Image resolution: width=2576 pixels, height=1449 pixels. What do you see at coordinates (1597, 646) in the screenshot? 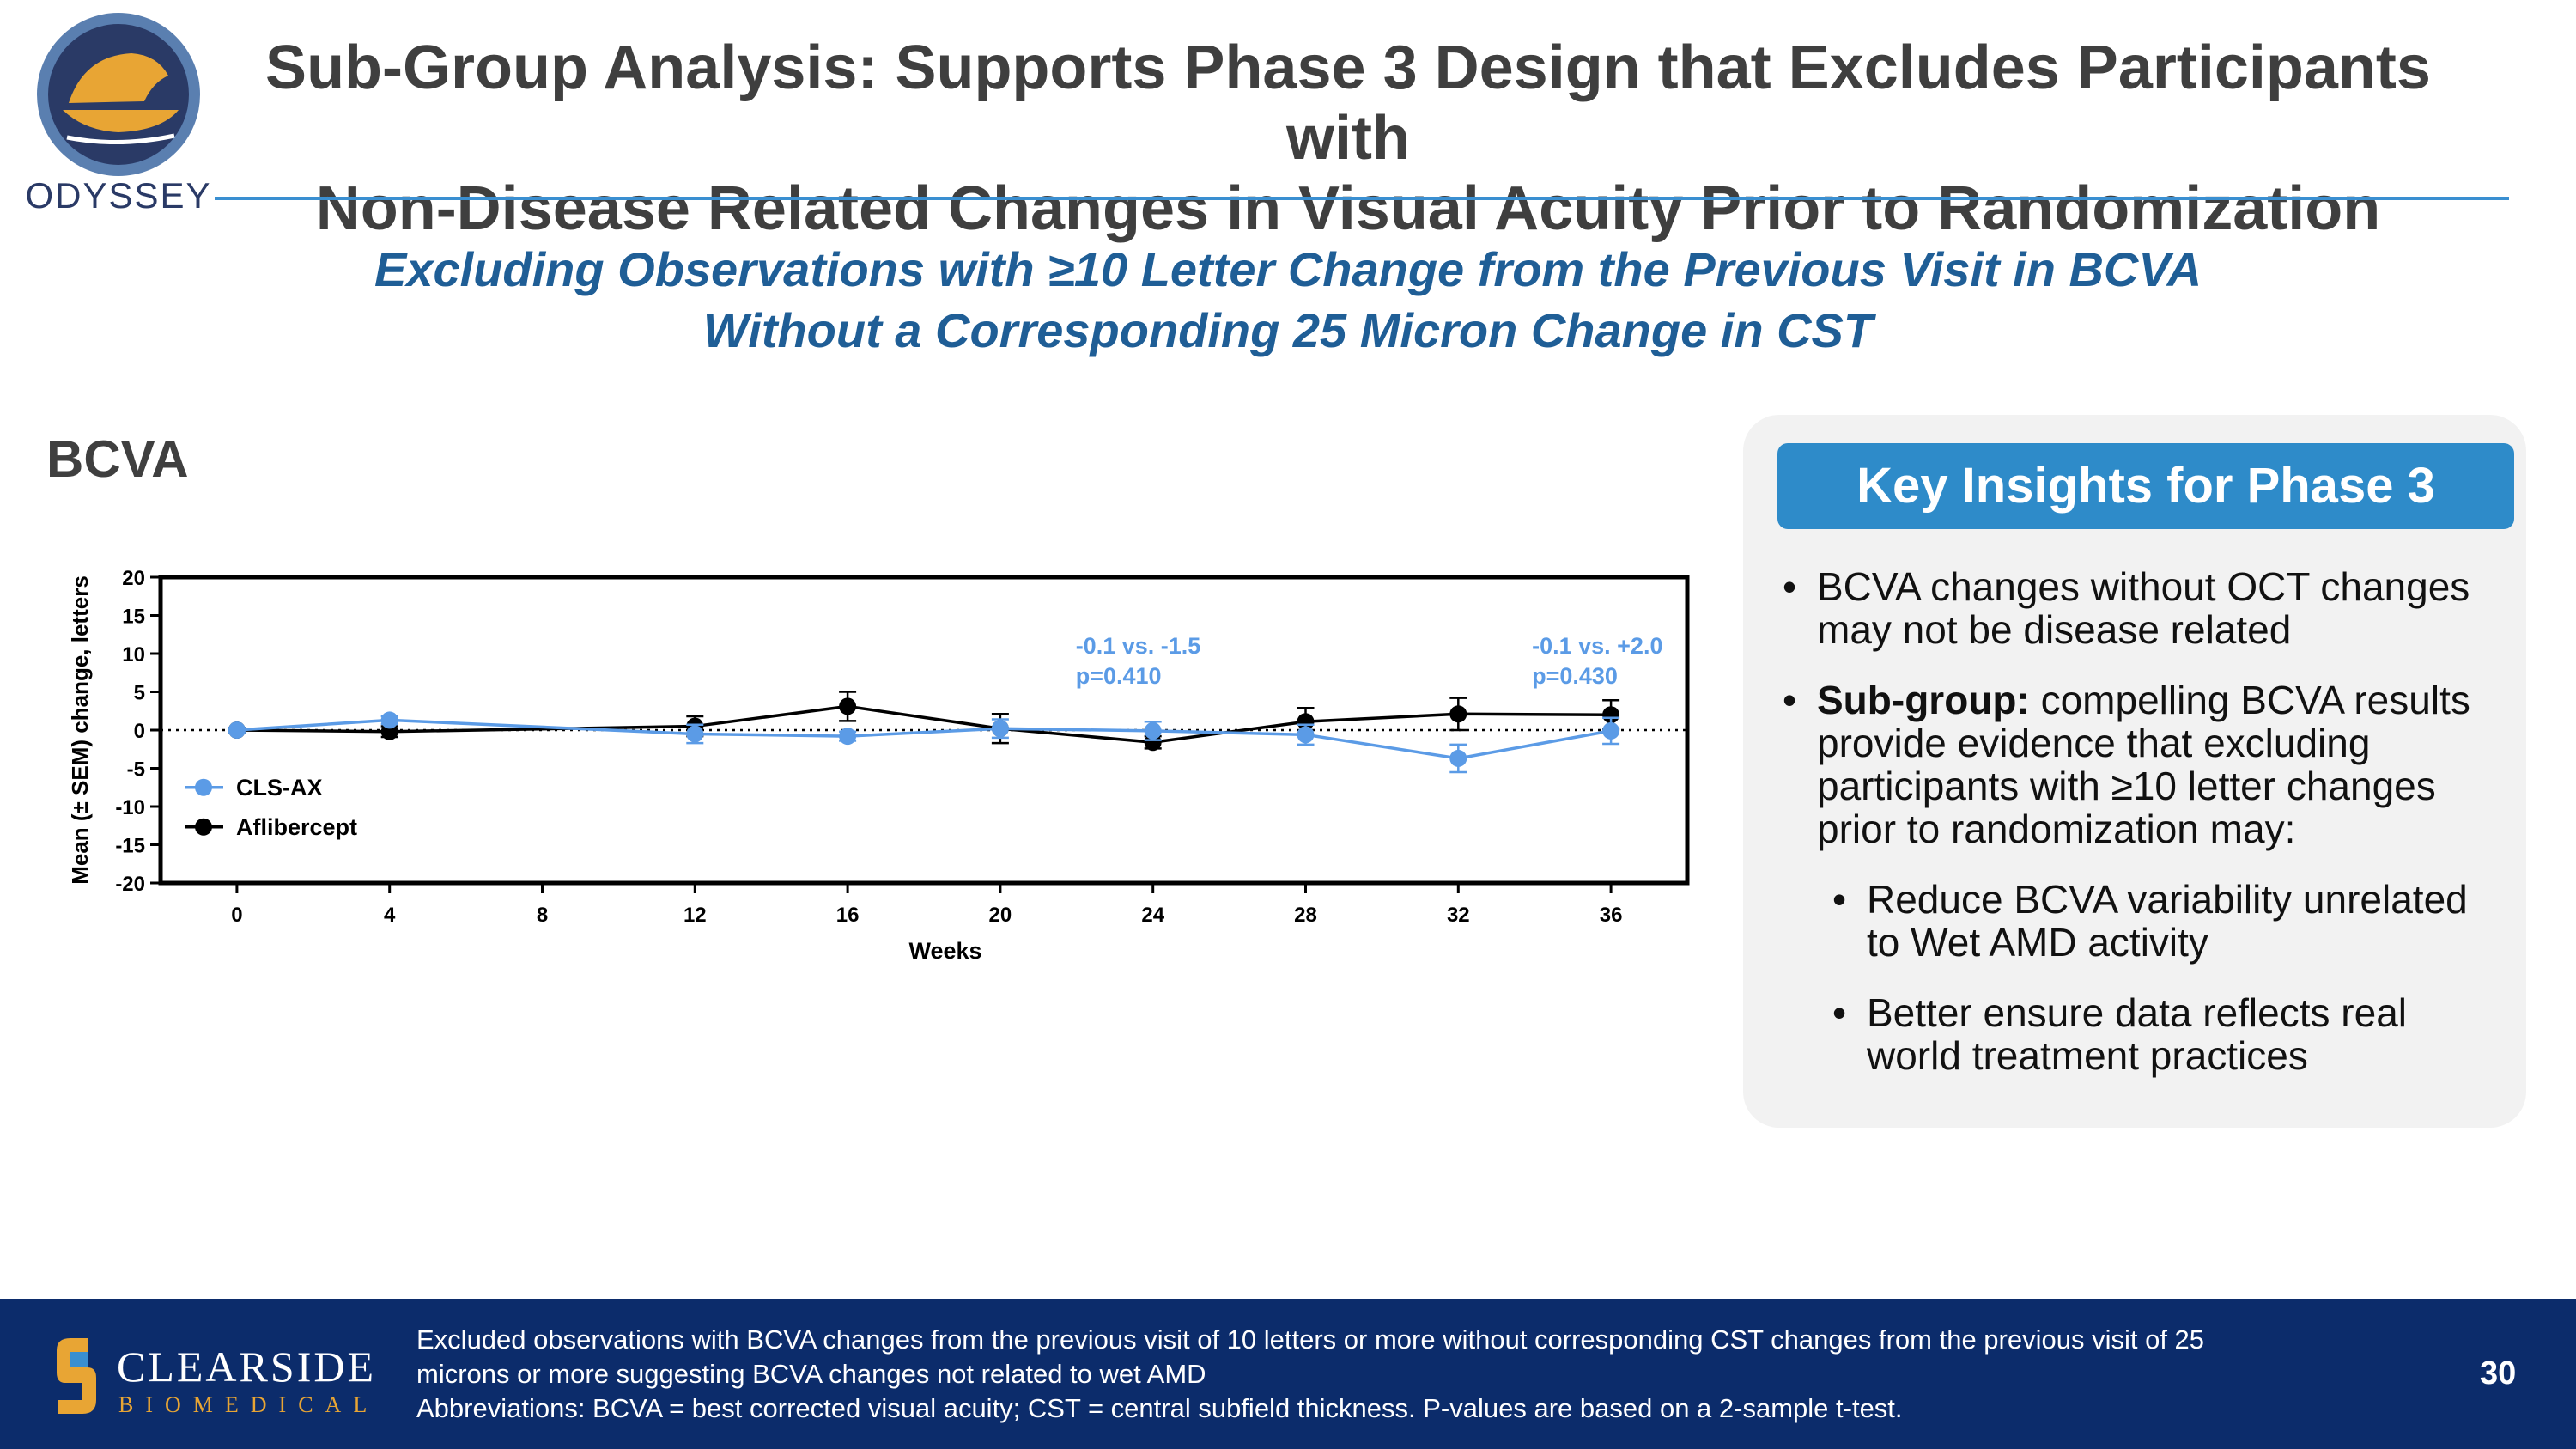
I see `annotation-comparison: -0.1 vs. +2.0` at bounding box center [1597, 646].